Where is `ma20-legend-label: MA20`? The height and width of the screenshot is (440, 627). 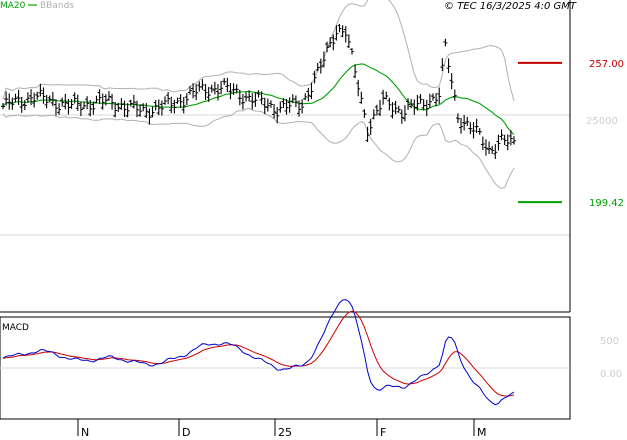 ma20-legend-label: MA20 is located at coordinates (13, 6).